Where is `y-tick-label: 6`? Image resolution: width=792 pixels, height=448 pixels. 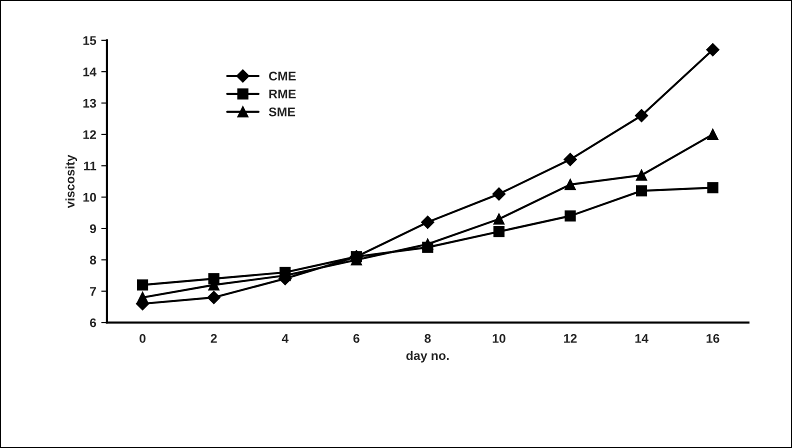
y-tick-label: 6 is located at coordinates (93, 323).